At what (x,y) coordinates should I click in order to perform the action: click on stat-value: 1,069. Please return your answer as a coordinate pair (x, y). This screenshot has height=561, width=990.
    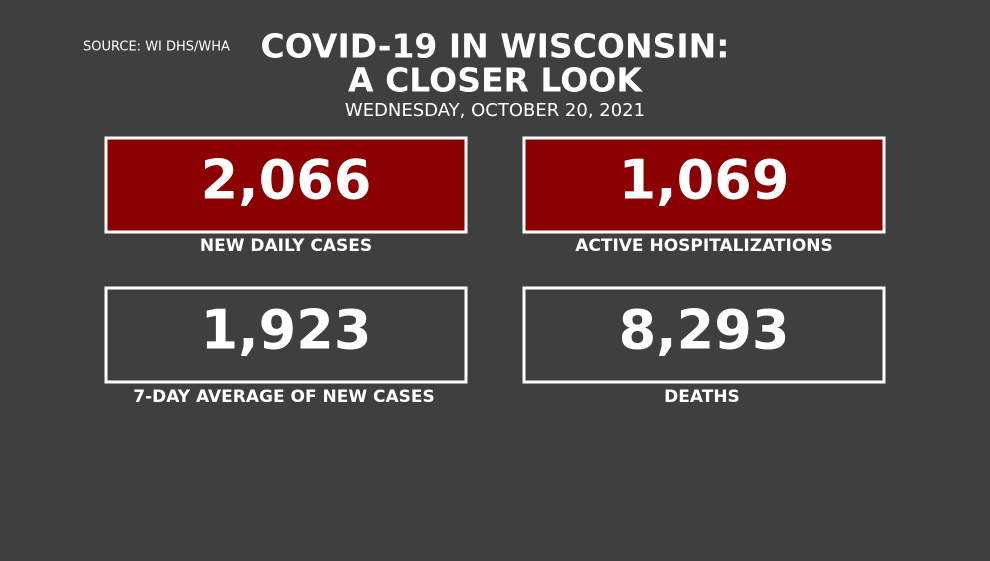
    Looking at the image, I should click on (704, 180).